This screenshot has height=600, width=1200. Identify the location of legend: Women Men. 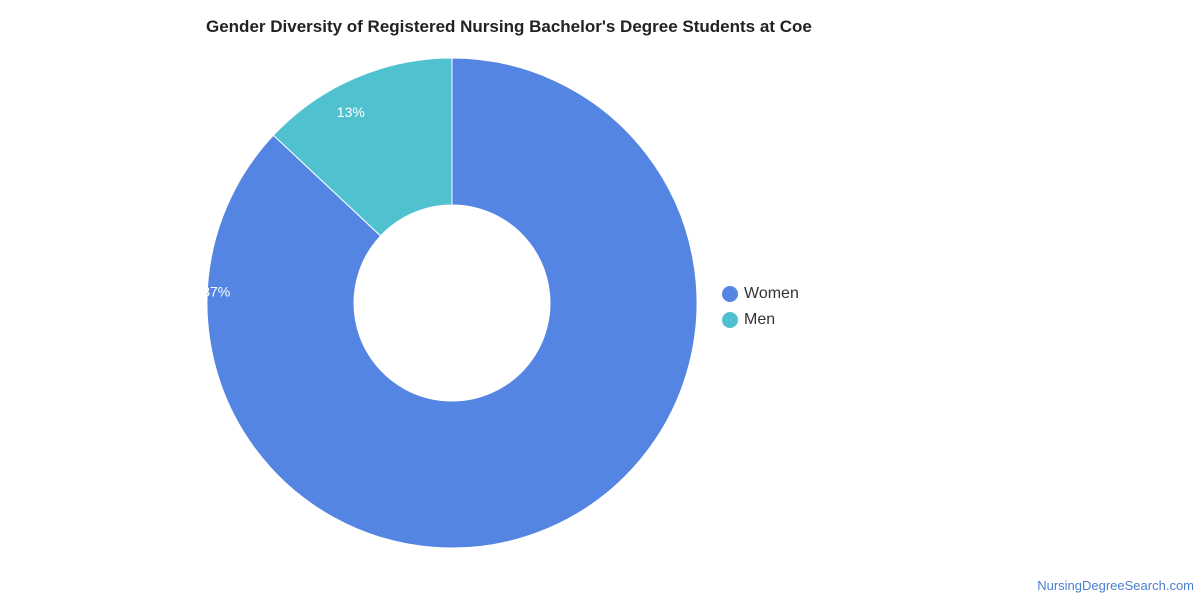
(760, 307).